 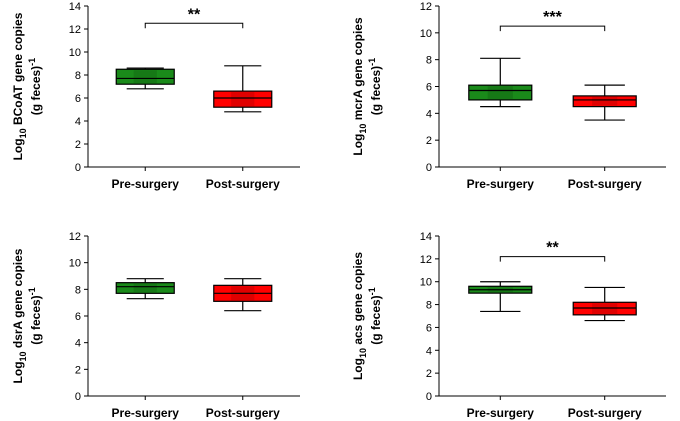 I want to click on significance-label: ***, so click(x=552, y=17).